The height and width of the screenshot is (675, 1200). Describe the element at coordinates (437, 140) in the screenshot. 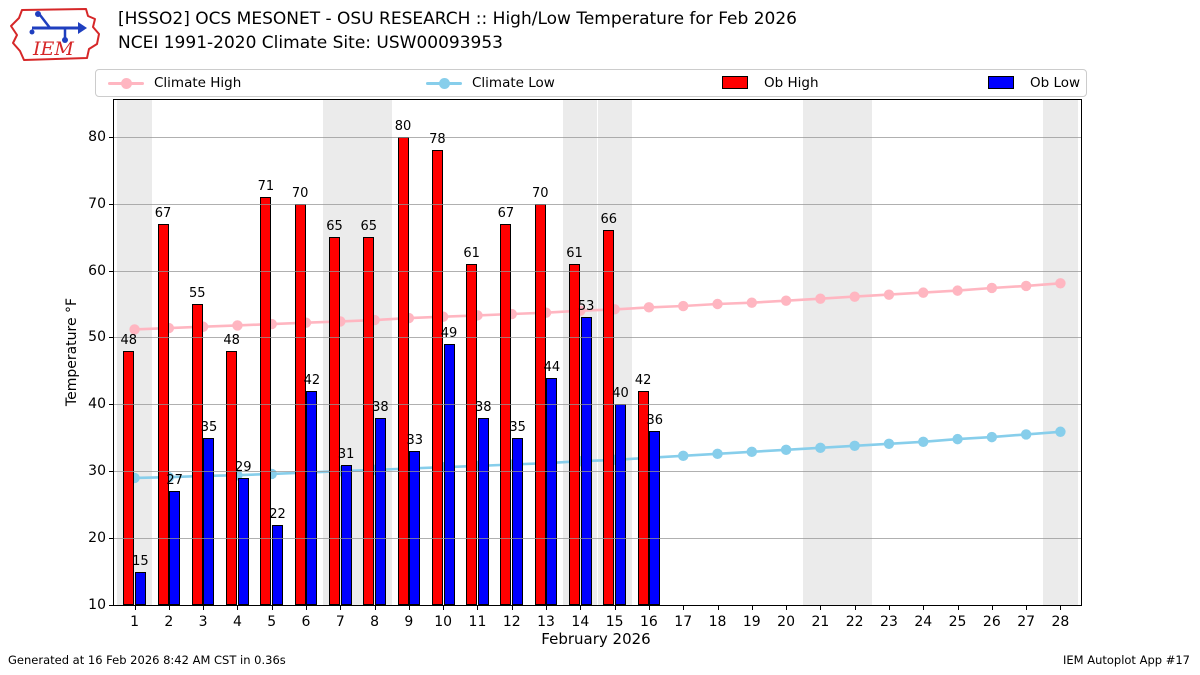

I see `ob-high-value-label: 78` at that location.